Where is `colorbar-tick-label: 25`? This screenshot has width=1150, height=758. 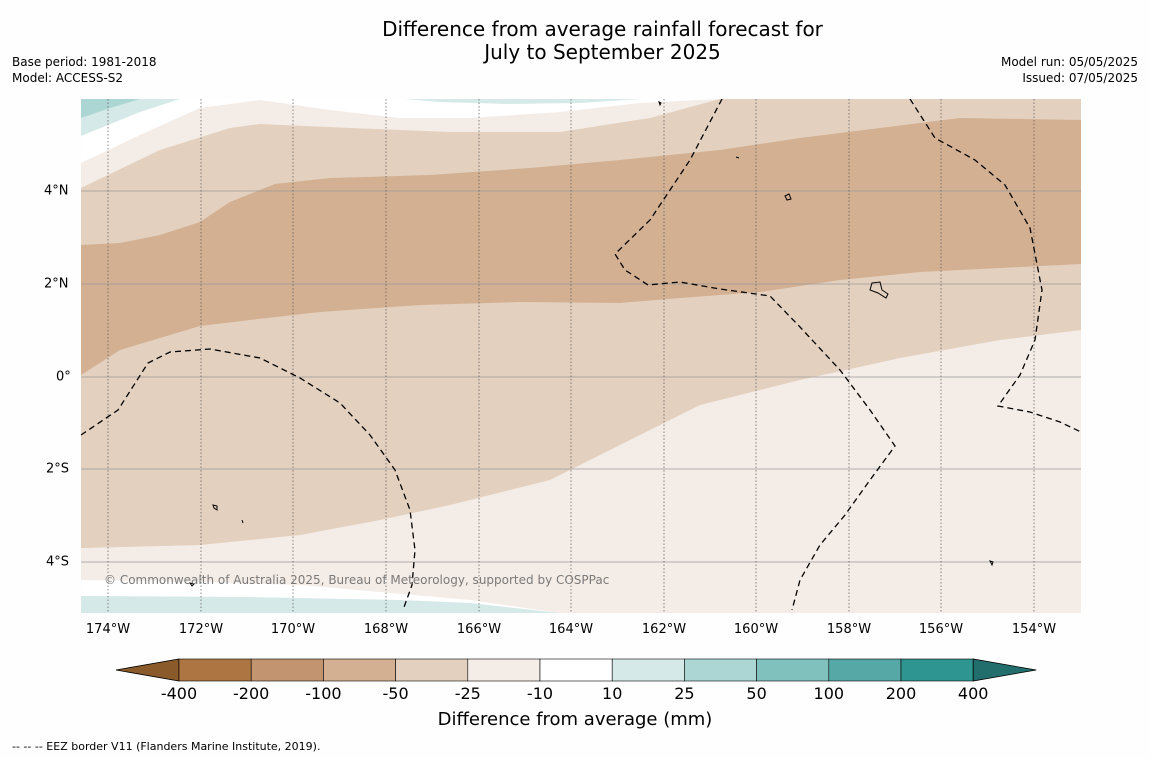
colorbar-tick-label: 25 is located at coordinates (684, 693).